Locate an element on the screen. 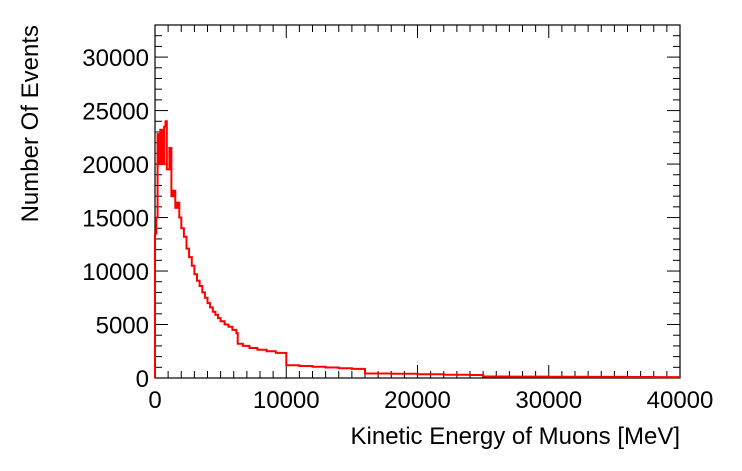 This screenshot has width=742, height=471. x-axis-title: Kinetic Energy of Muons [MeV] is located at coordinates (515, 436).